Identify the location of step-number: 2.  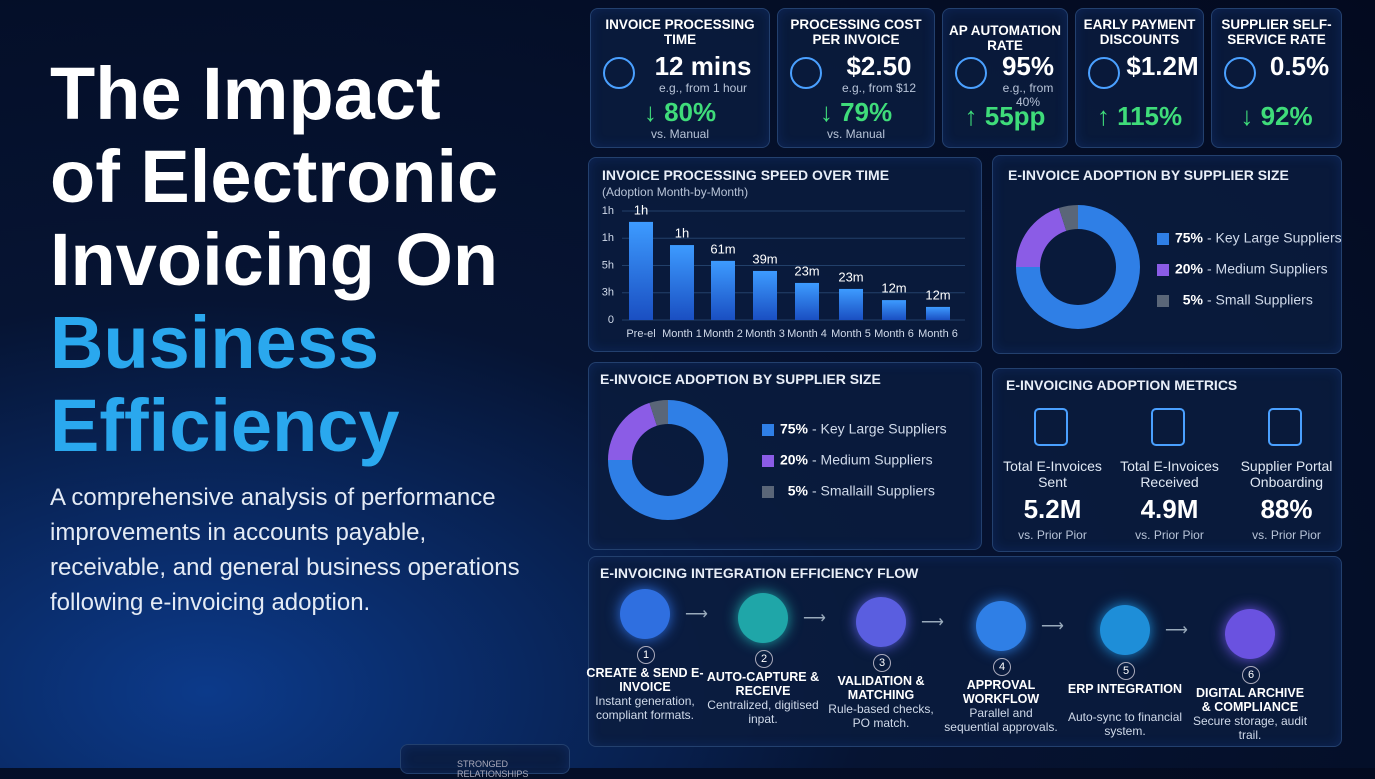
(764, 659).